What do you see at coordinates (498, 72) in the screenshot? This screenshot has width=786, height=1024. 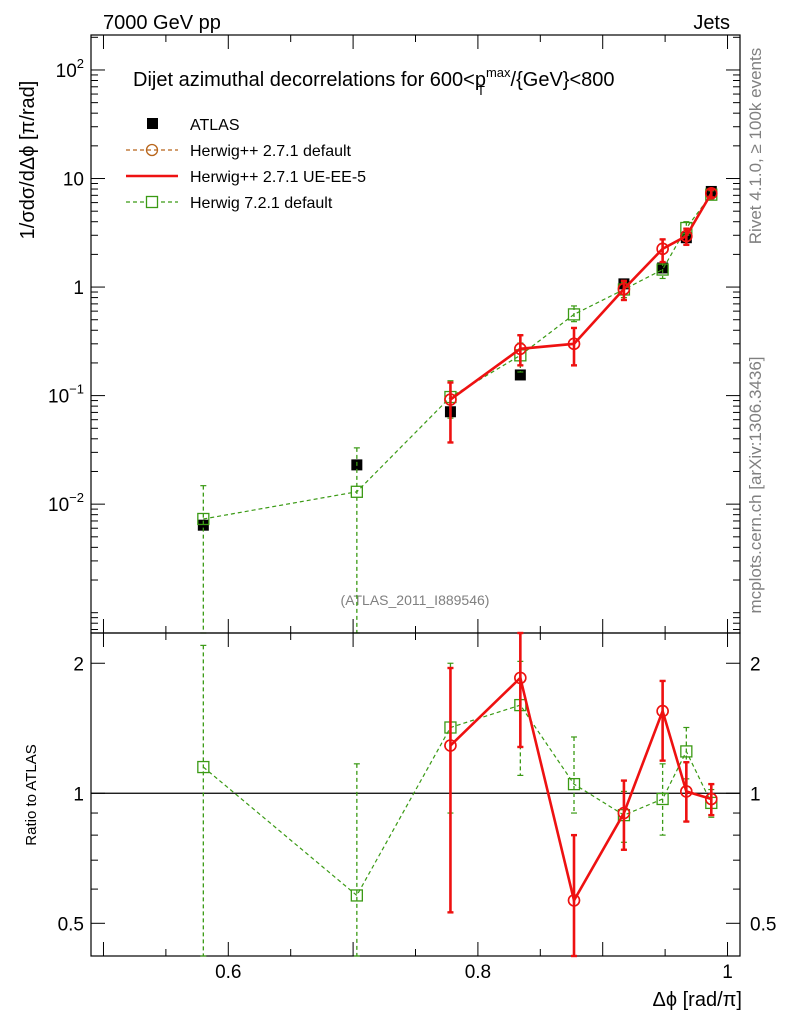 I see `title-superscript: max` at bounding box center [498, 72].